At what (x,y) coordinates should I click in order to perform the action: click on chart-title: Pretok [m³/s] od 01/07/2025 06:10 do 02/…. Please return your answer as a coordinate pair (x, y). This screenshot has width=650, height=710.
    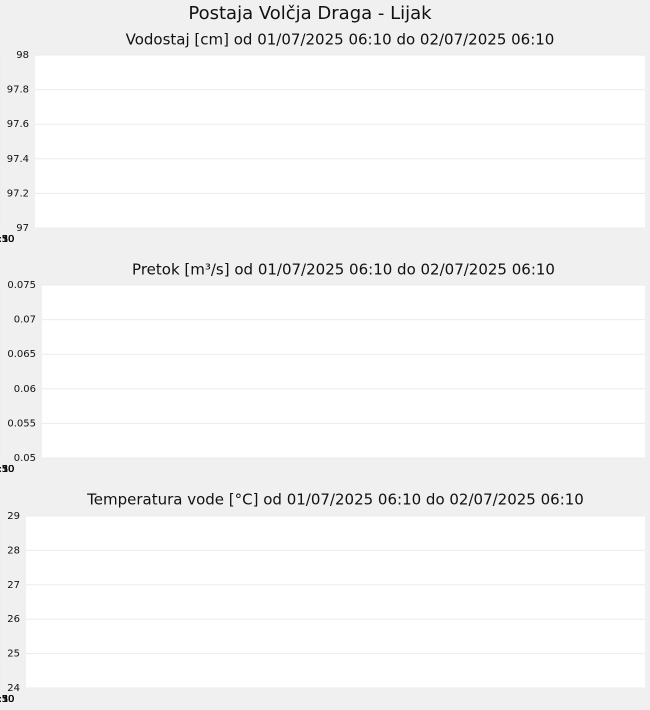
    Looking at the image, I should click on (343, 270).